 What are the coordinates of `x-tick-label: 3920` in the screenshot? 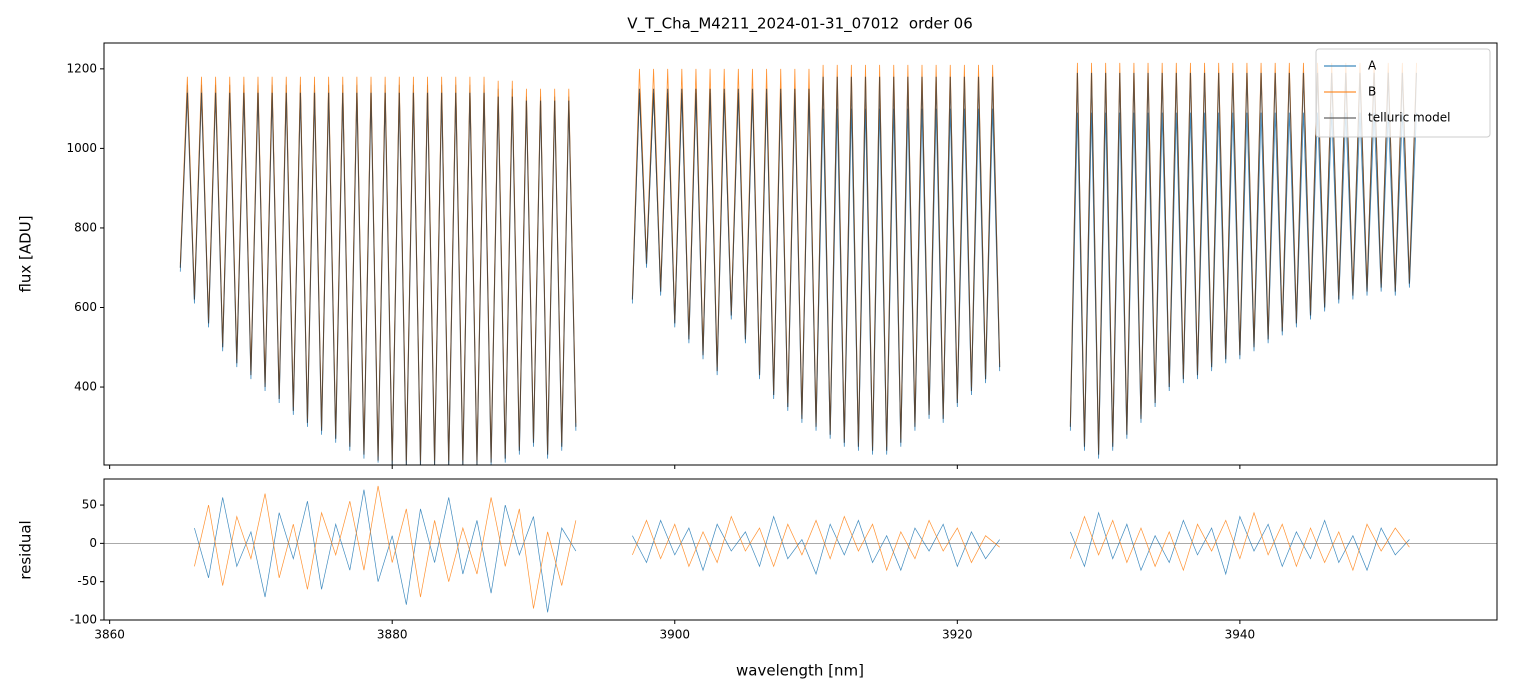 It's located at (957, 635).